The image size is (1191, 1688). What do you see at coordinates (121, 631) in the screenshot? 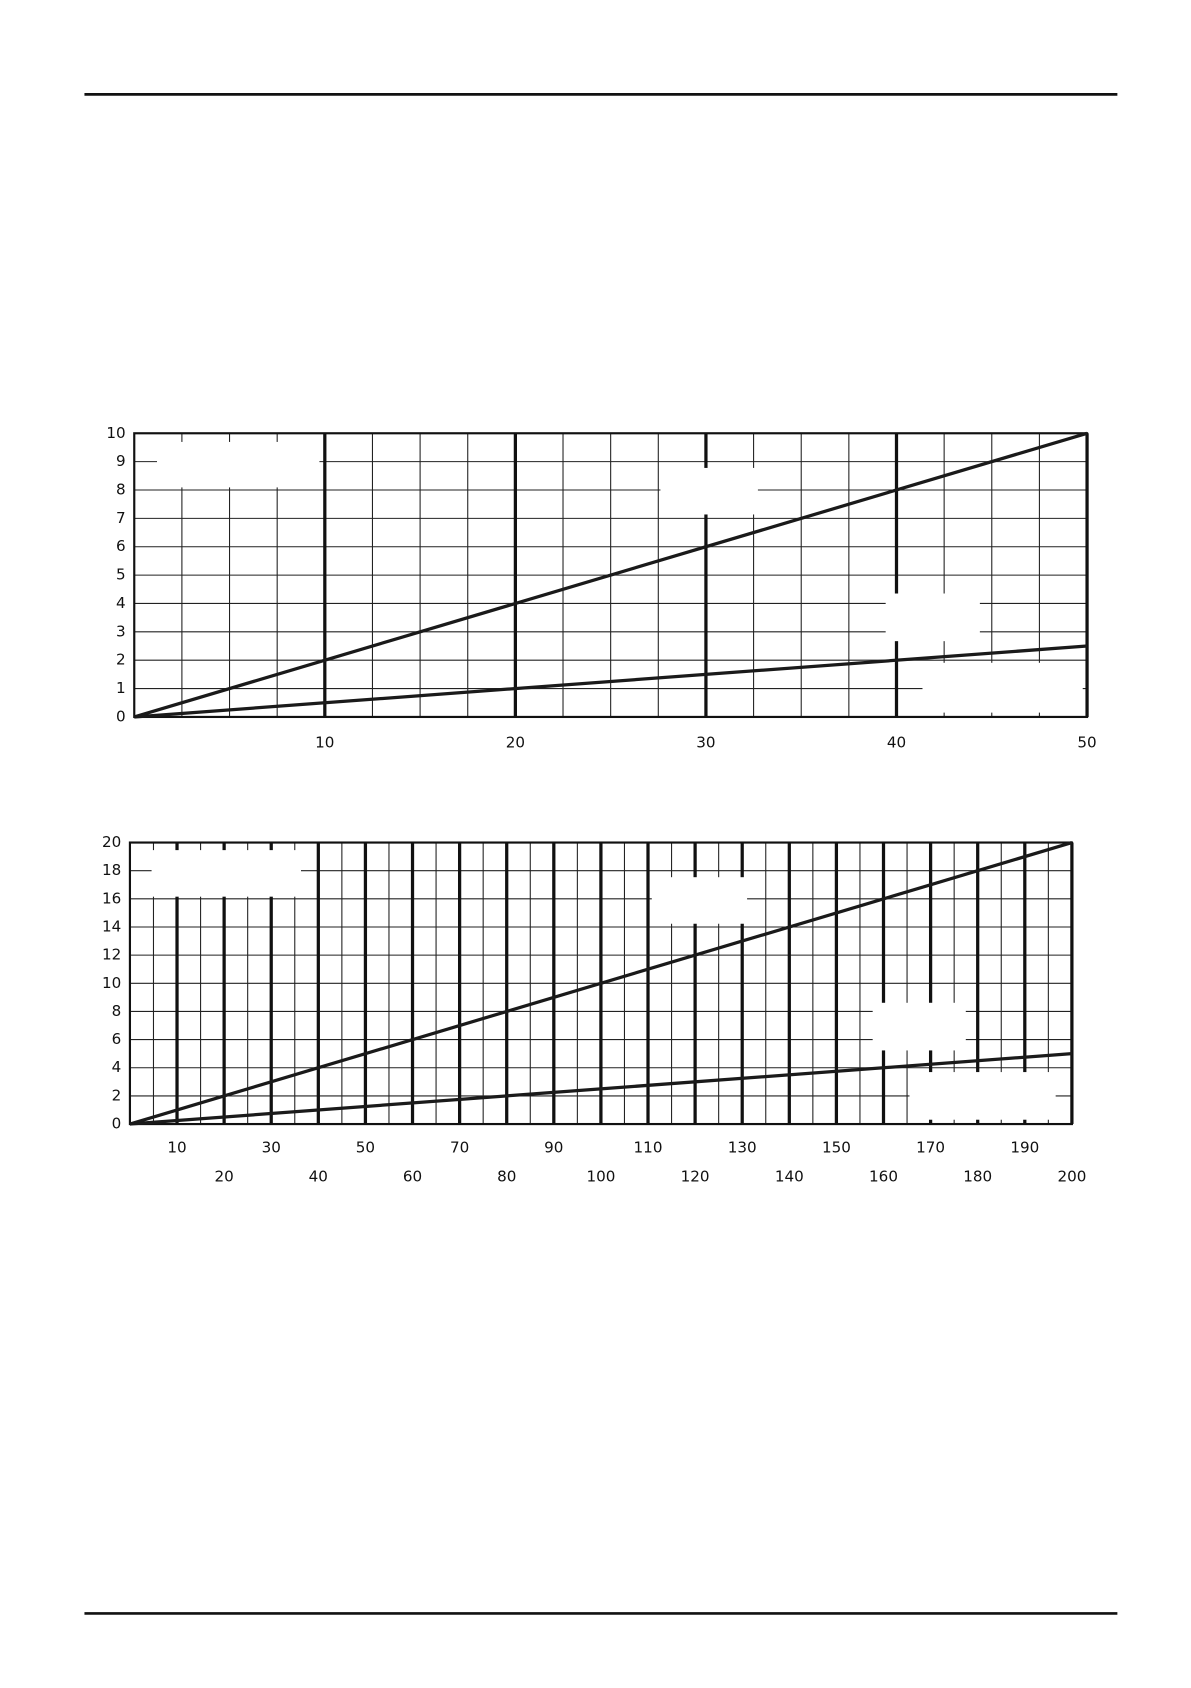
I see `y-tick-label: 3` at bounding box center [121, 631].